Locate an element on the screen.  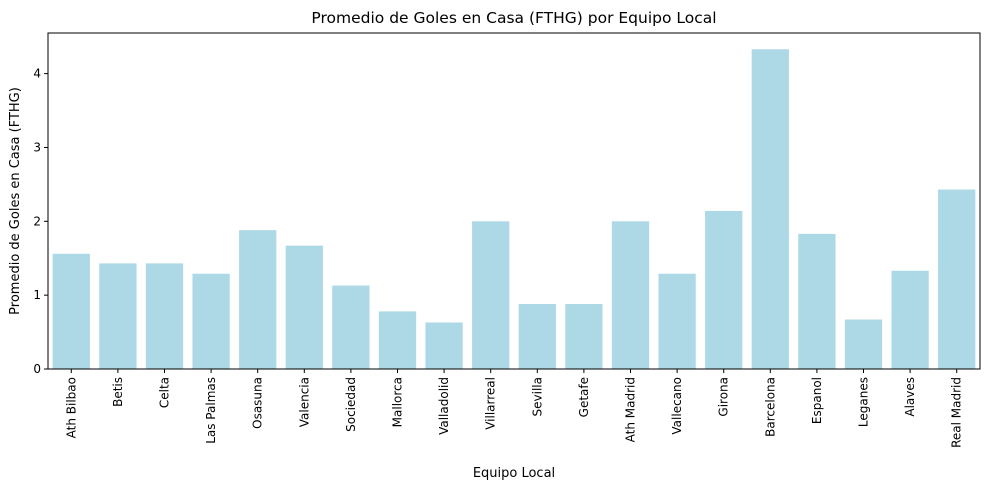
x-tick-label: Sevilla is located at coordinates (537, 396).